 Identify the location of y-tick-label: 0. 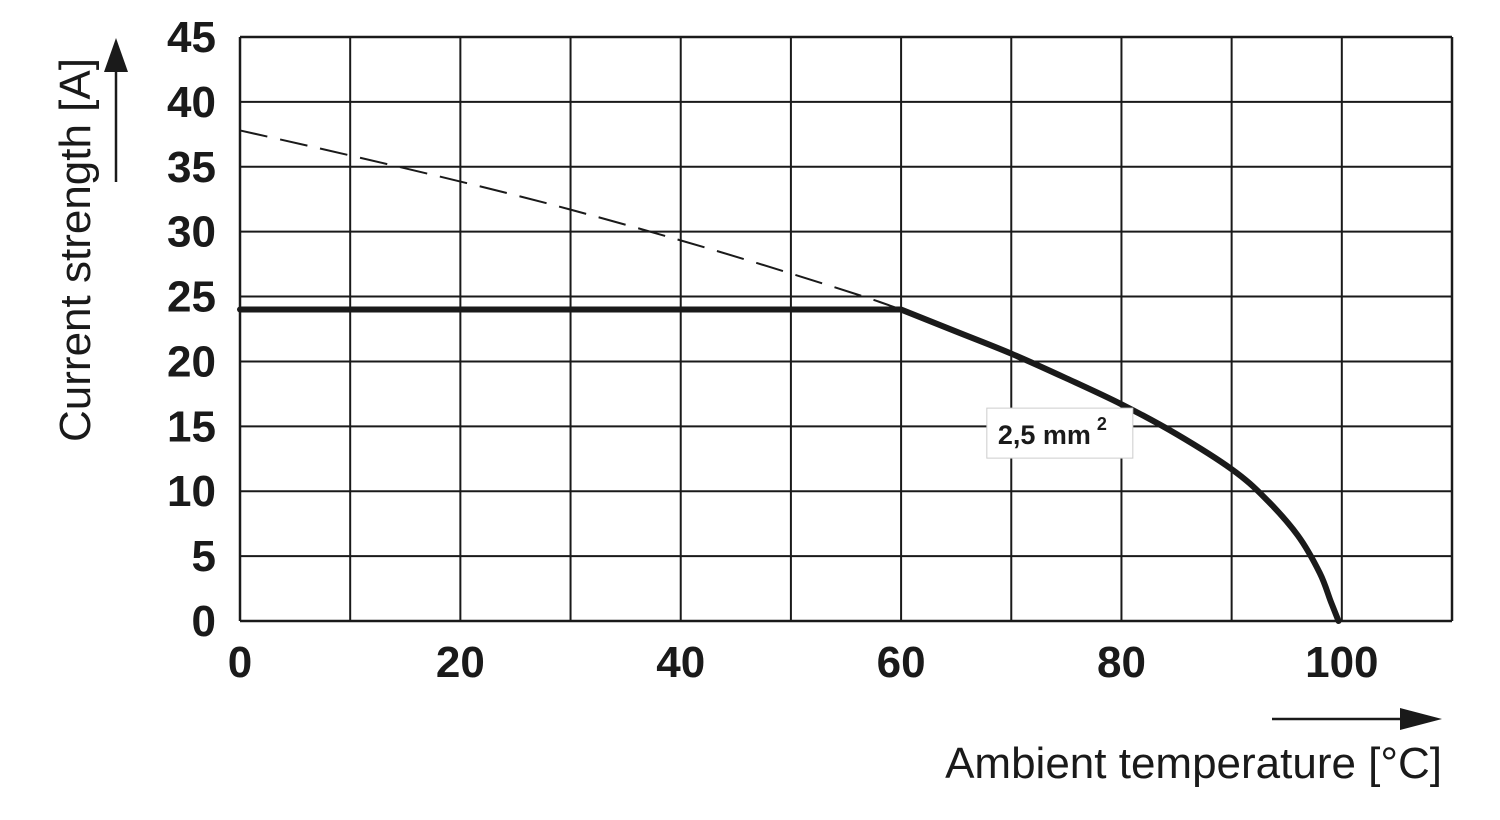
(204, 621).